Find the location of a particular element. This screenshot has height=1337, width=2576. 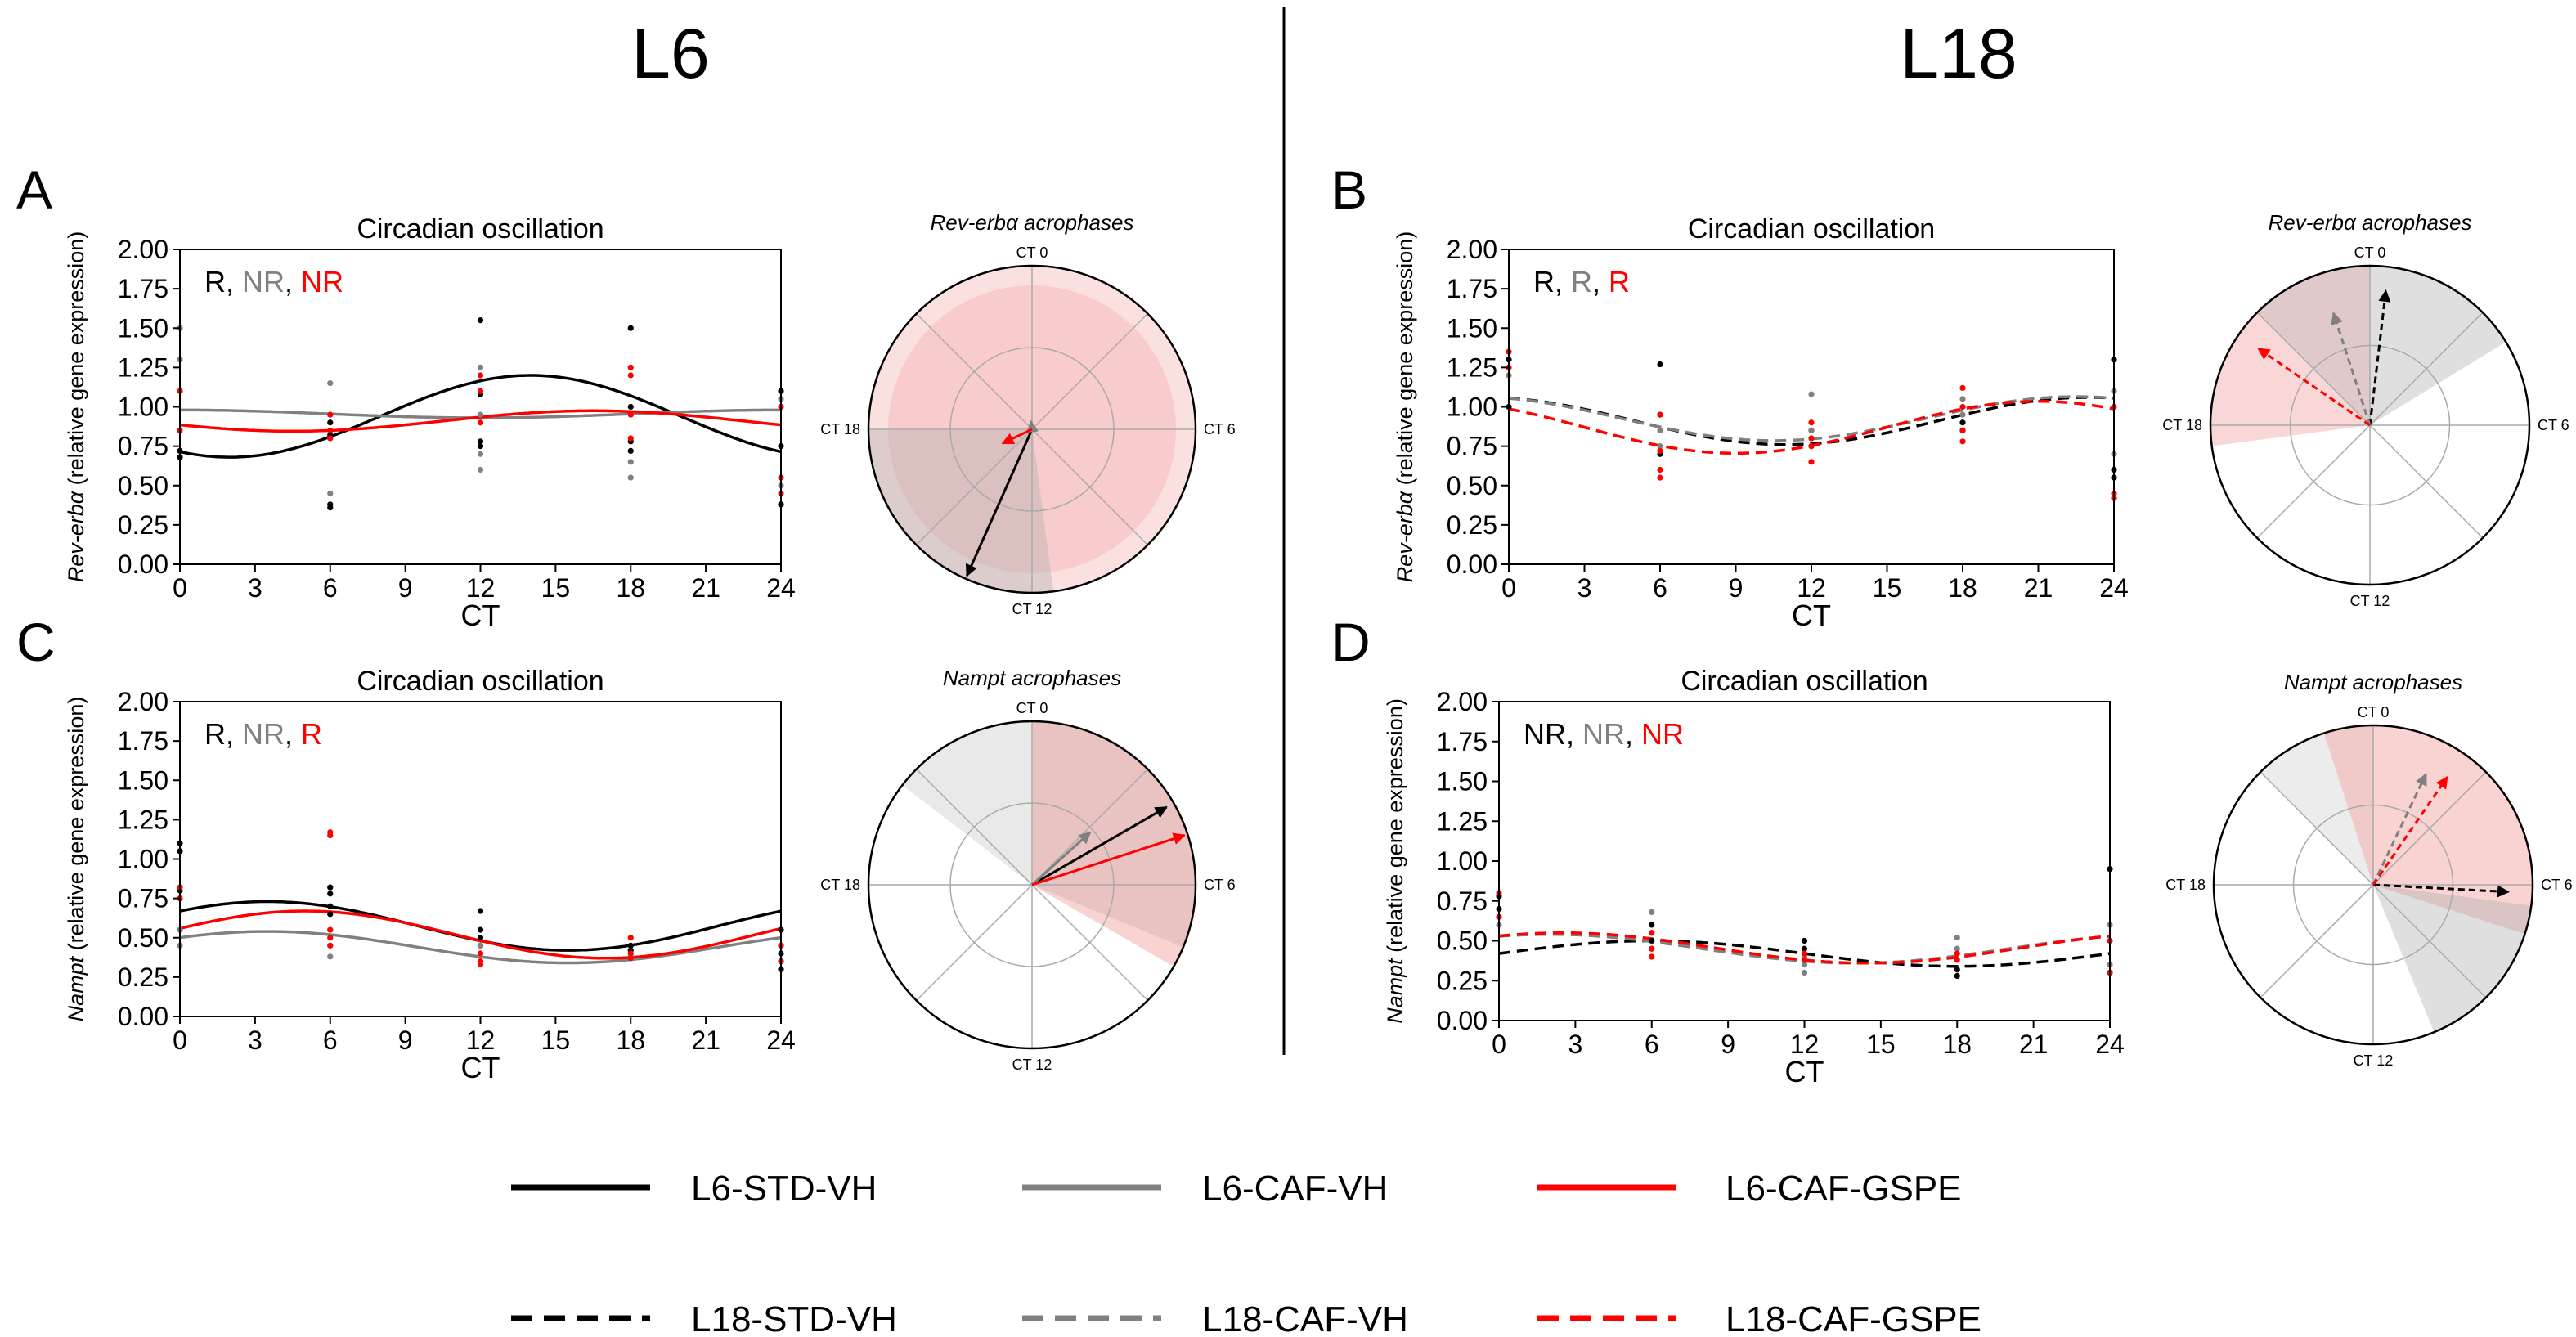

polar-panel-b: Rev-erbα acrophases CT 0 CT 12 CT 6 CT 18 is located at coordinates (2365, 409).